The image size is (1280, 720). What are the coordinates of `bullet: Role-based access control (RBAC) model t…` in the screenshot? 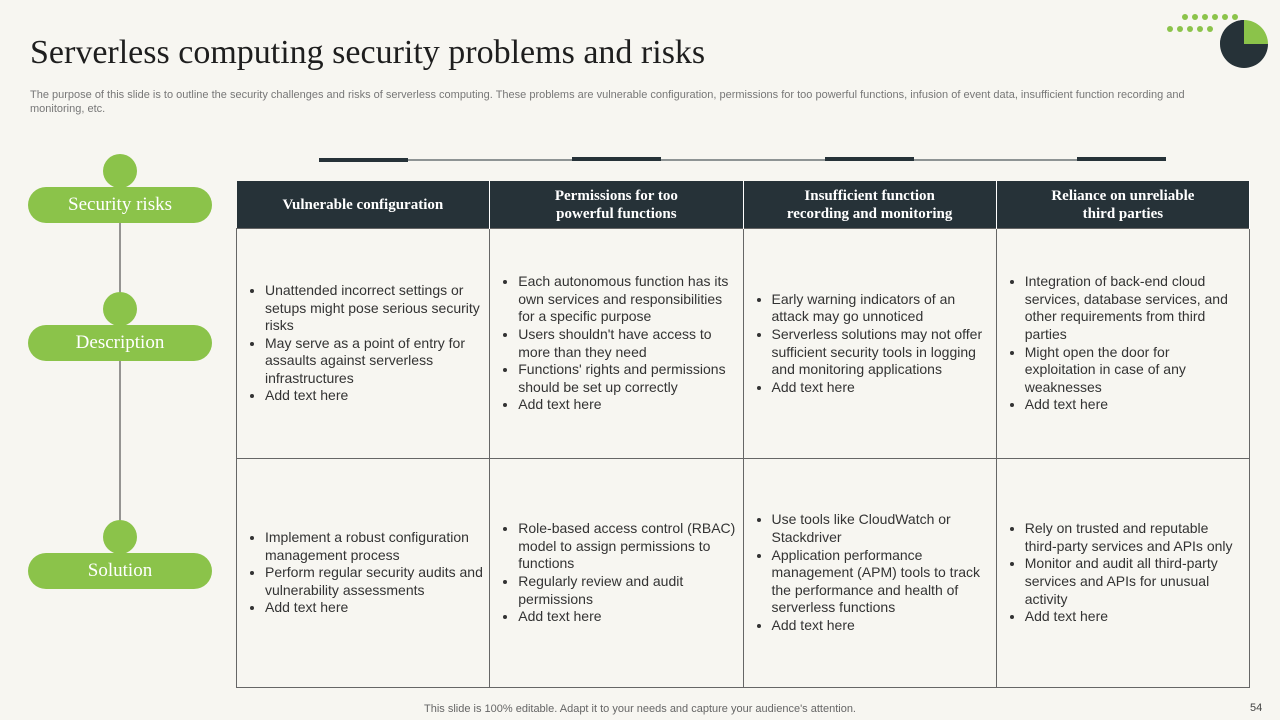 It's located at (627, 546).